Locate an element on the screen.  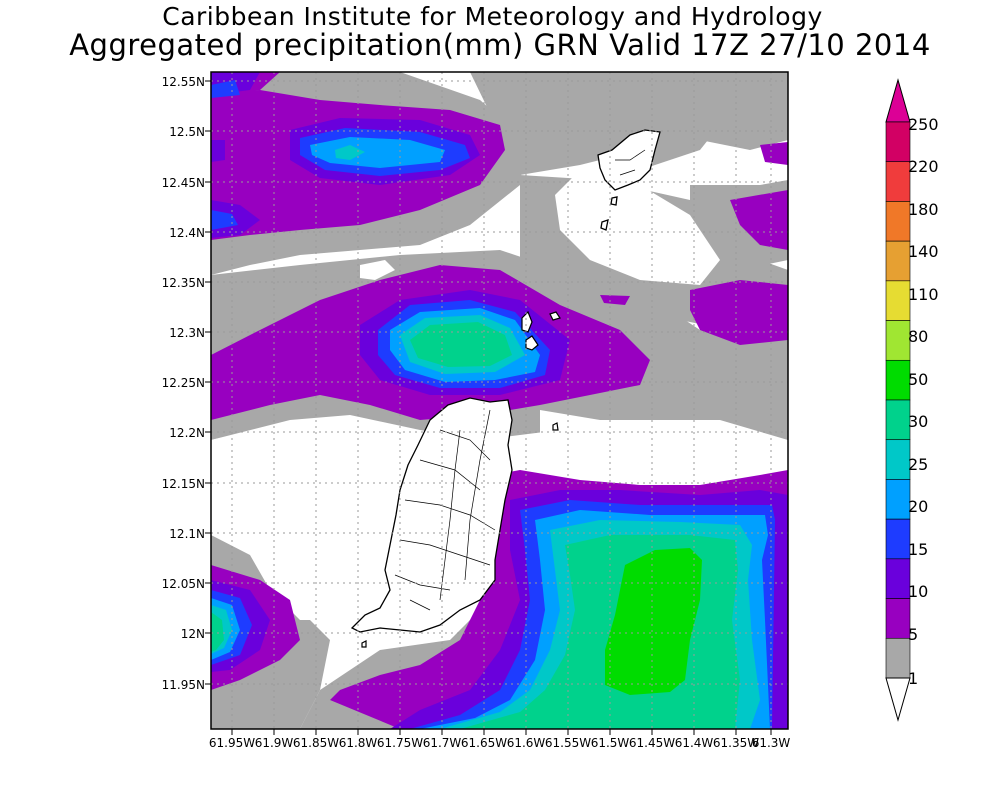
lon-tick-label: 61.85W is located at coordinates (316, 743).